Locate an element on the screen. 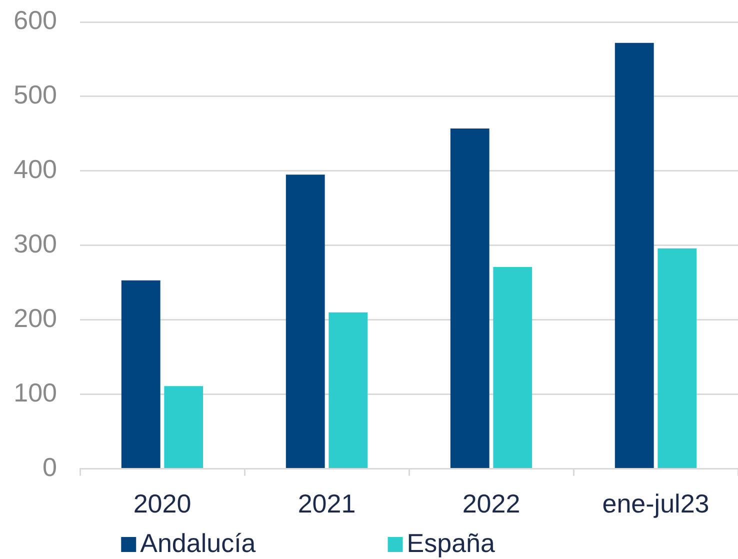 The image size is (738, 559). y-tick-label: 100 is located at coordinates (35, 393).